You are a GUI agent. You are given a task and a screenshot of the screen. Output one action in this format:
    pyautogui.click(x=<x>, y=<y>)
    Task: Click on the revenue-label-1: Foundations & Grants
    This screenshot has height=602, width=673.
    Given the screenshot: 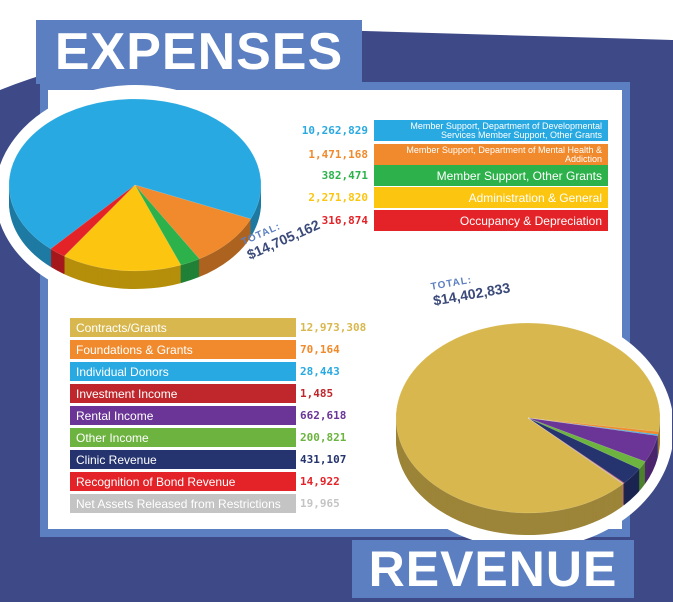 What is the action you would take?
    pyautogui.click(x=183, y=349)
    